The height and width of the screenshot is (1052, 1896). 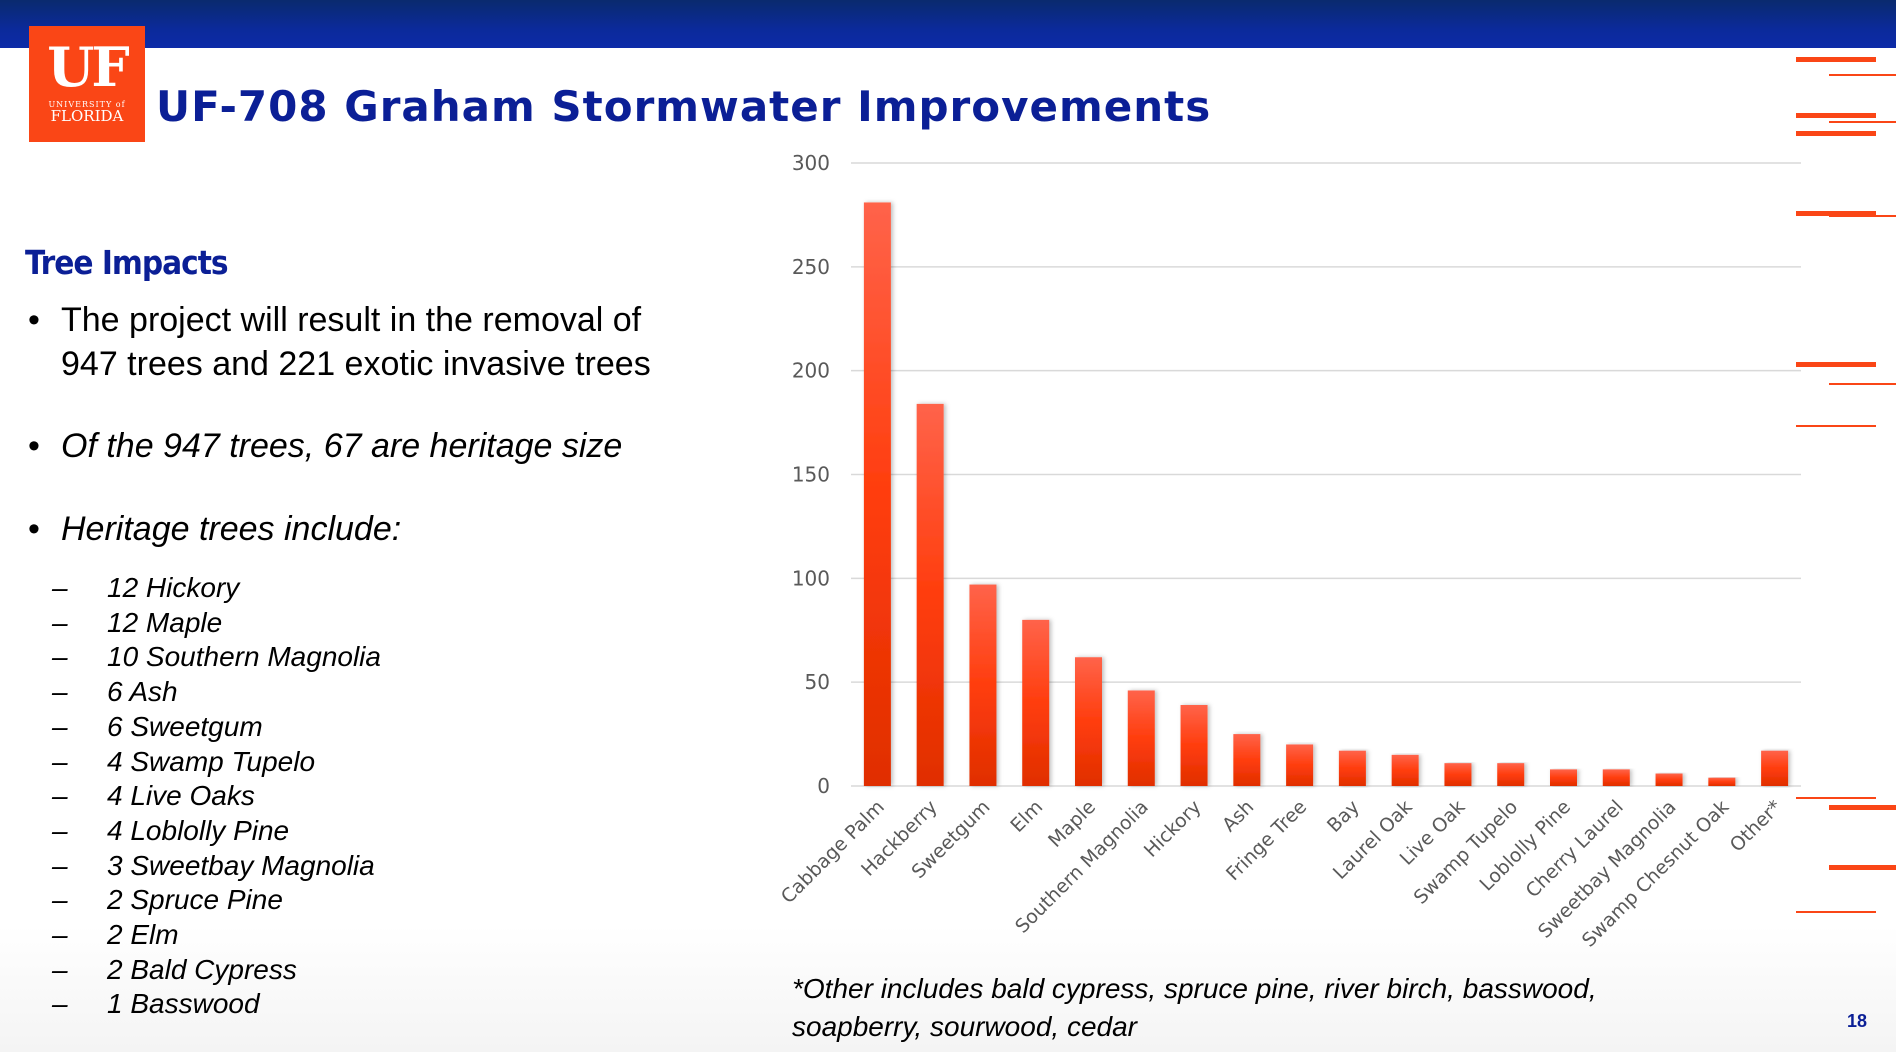 I want to click on page-title: UF-708 Graham Stormwater Improvements, so click(x=684, y=106).